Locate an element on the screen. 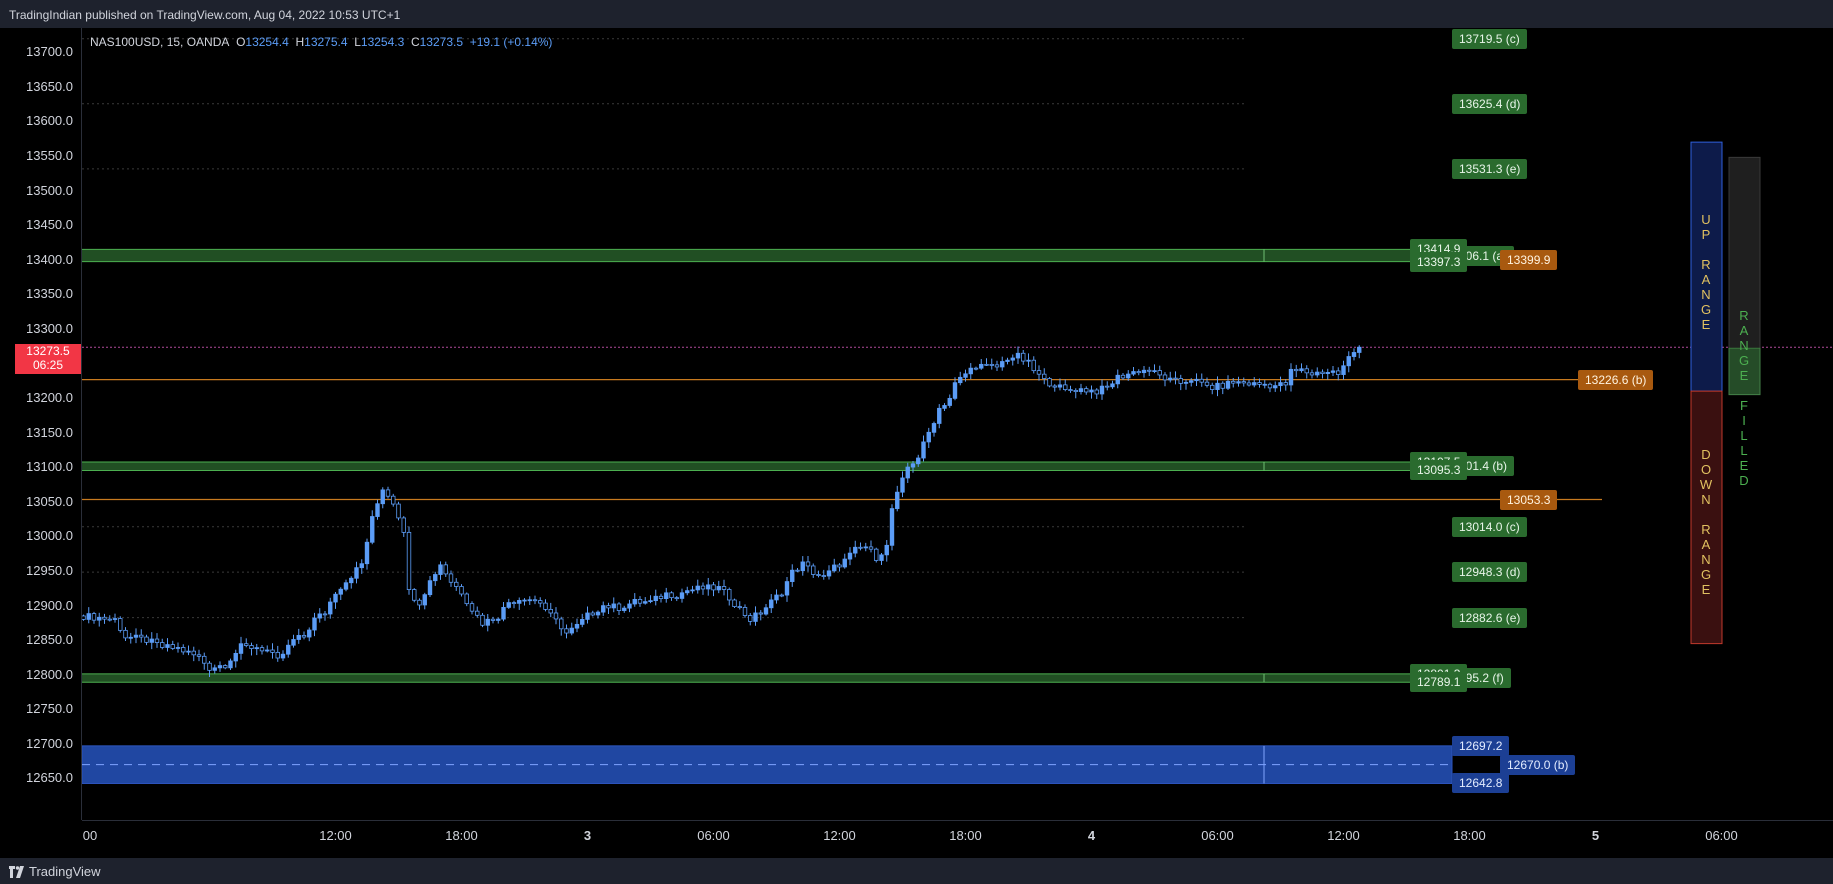 Image resolution: width=1833 pixels, height=884 pixels. down-range-text: A is located at coordinates (1706, 544).